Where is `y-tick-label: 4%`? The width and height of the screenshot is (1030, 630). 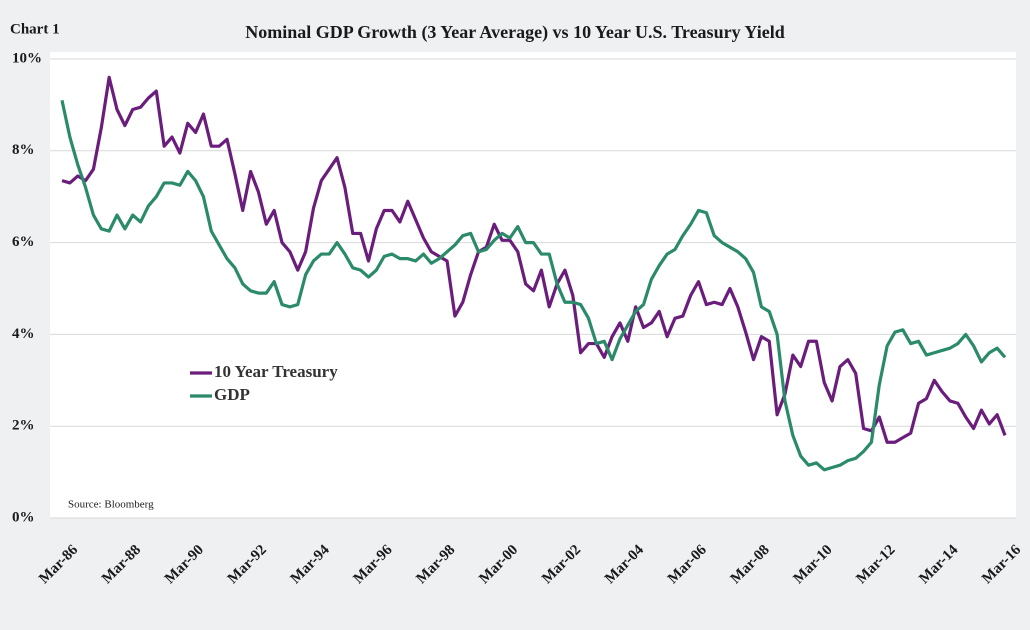 y-tick-label: 4% is located at coordinates (23, 334).